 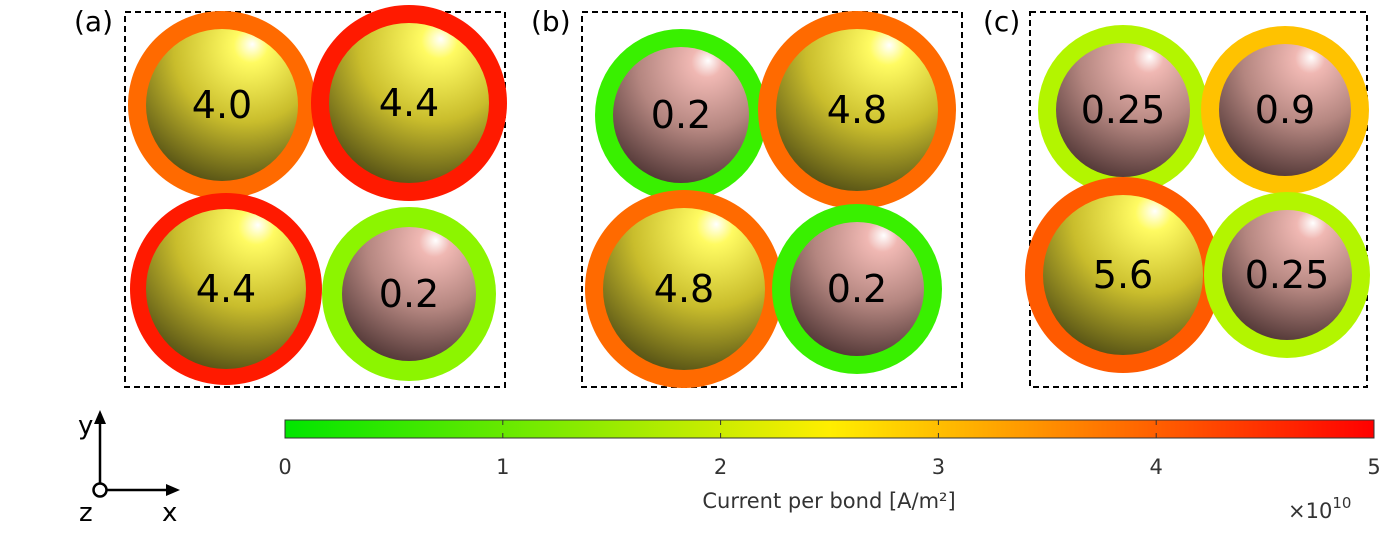 What do you see at coordinates (100, 490) in the screenshot?
I see `z-axis-circle` at bounding box center [100, 490].